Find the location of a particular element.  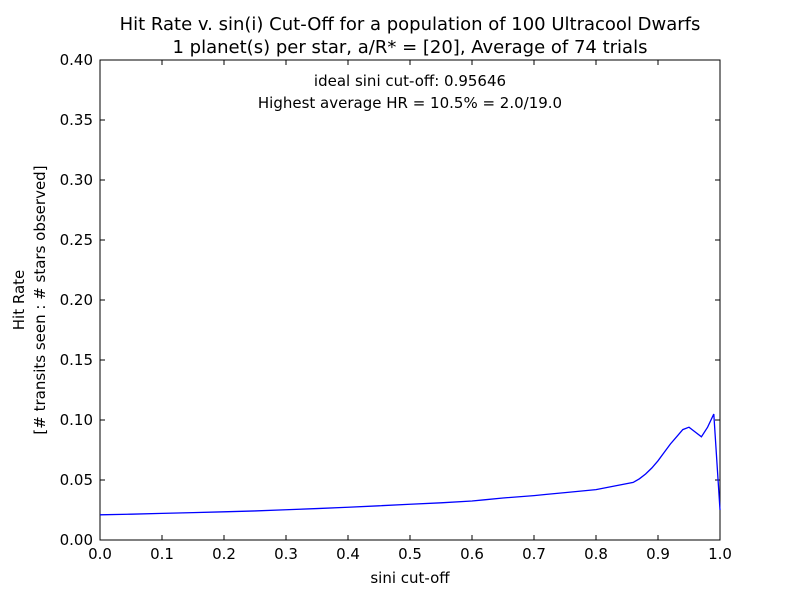

y-axis-label-line-2: [# transits seen : # stars observed] is located at coordinates (40, 299).